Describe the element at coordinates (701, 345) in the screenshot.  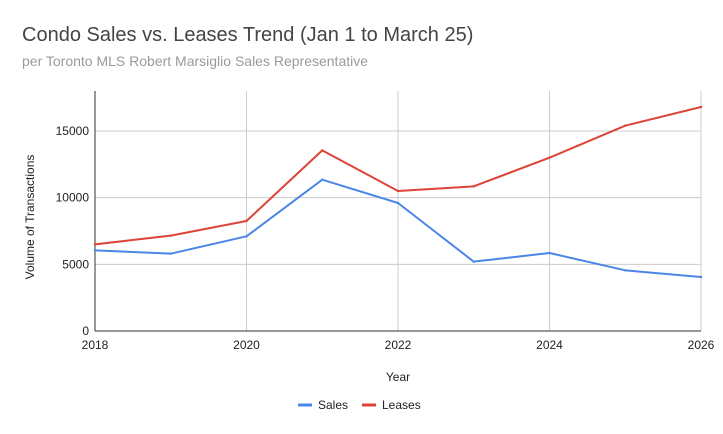
I see `x-tick-label: 2026` at that location.